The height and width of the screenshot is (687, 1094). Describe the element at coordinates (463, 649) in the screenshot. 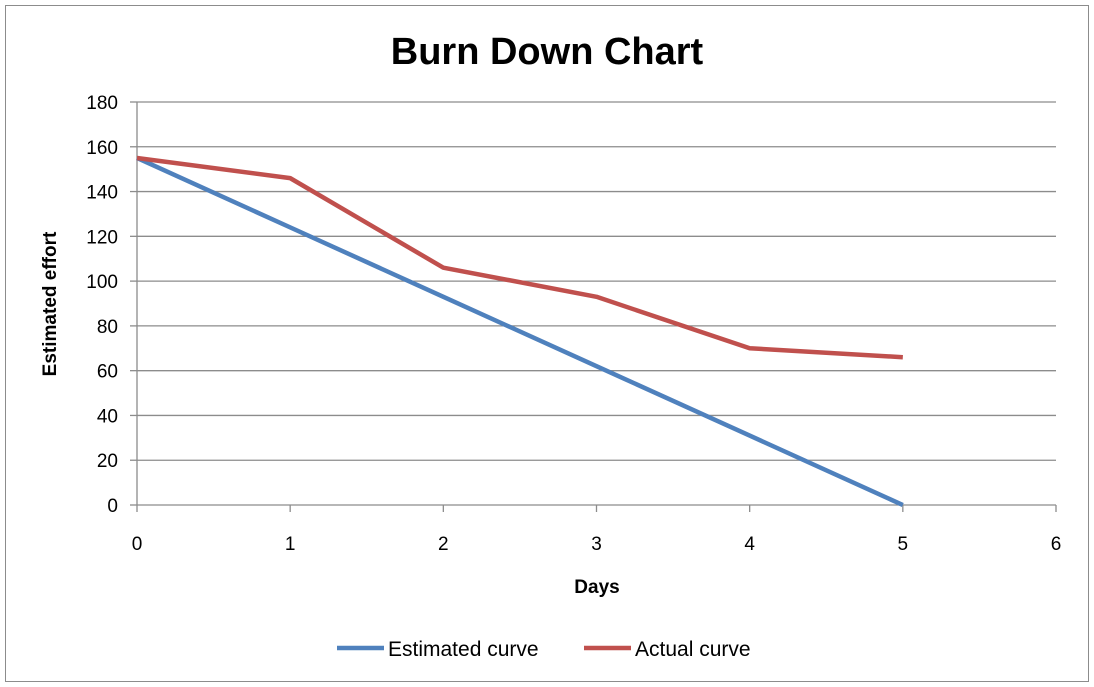

I see `legend-label: Estimated curve` at that location.